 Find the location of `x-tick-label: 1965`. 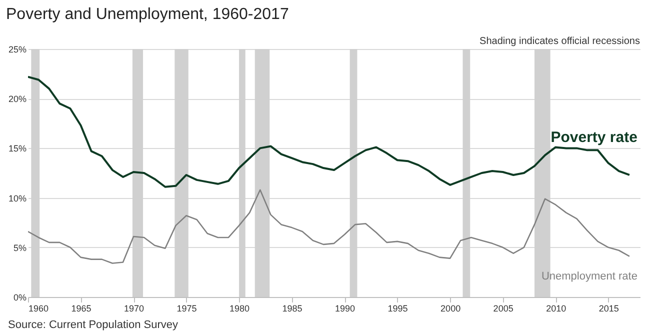

x-tick-label: 1965 is located at coordinates (81, 309).